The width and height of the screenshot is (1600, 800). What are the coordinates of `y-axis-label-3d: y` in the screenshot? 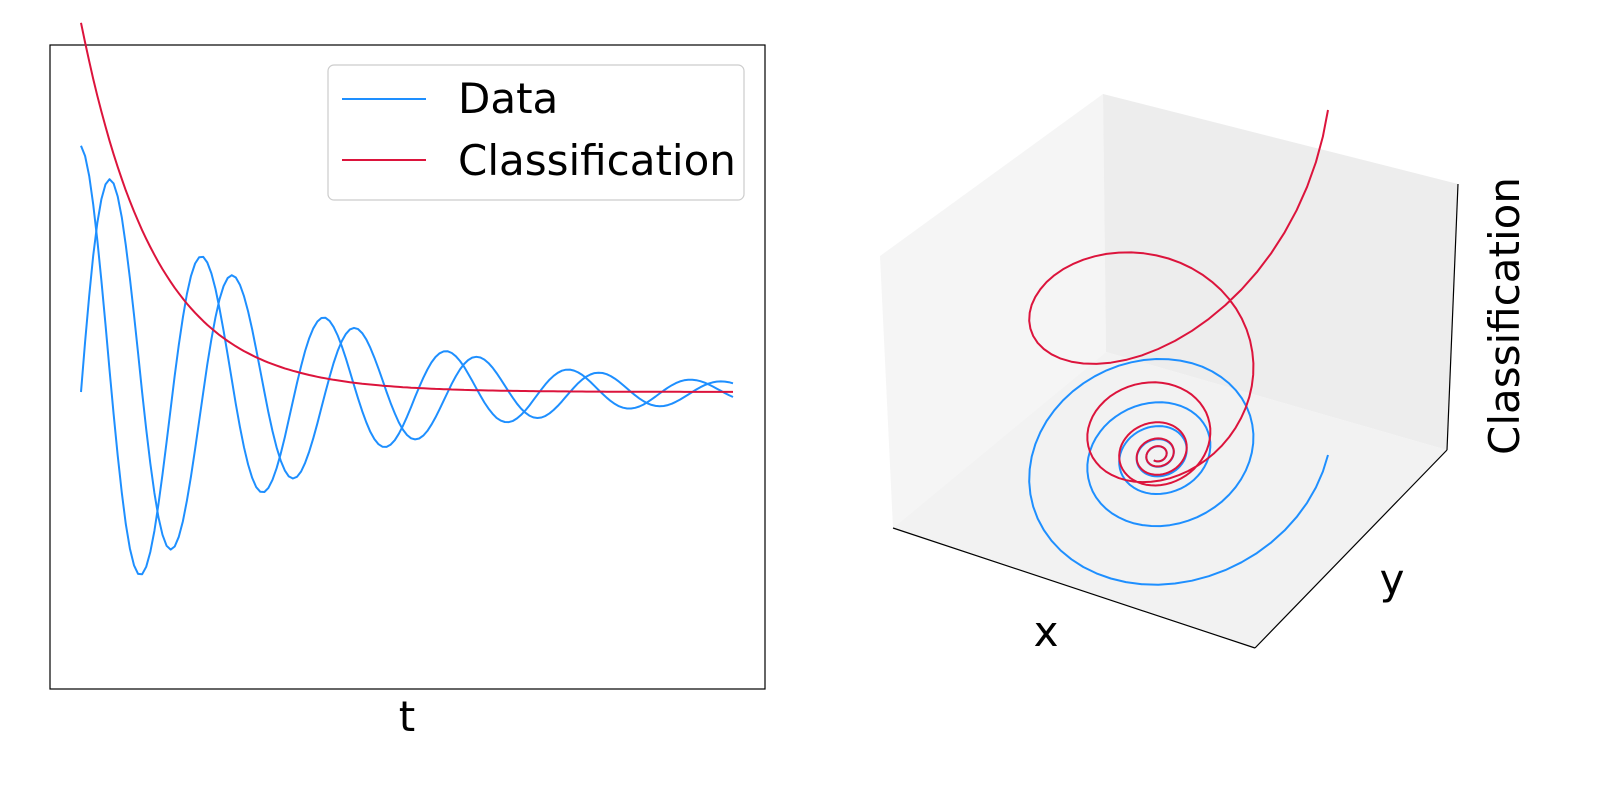 It's located at (1392, 579).